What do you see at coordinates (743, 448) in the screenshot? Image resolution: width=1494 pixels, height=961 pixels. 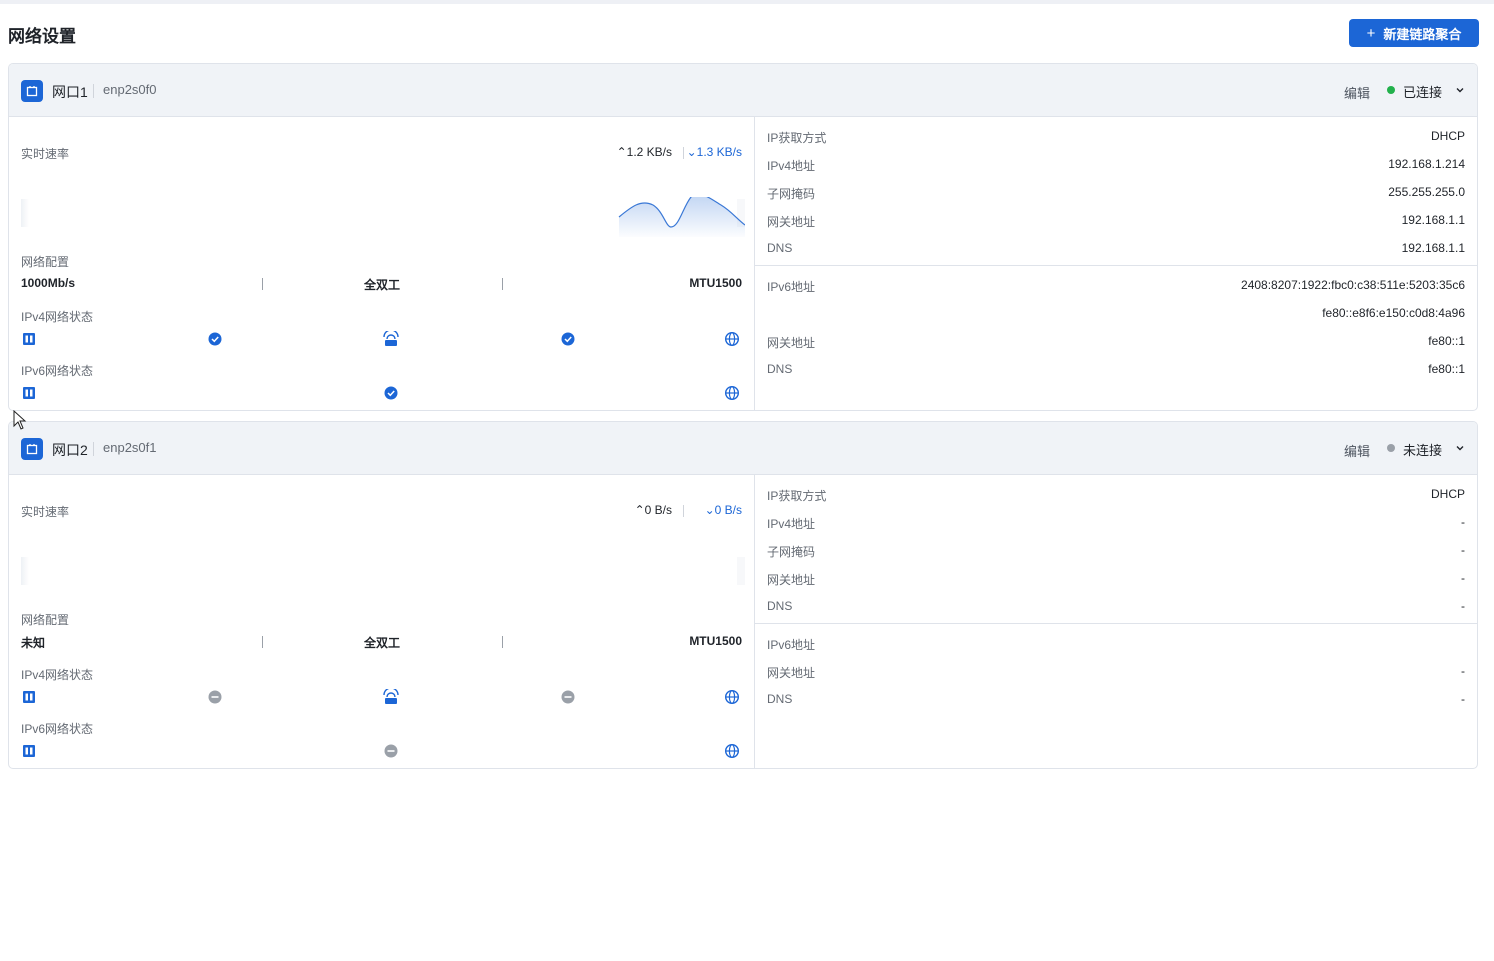 I see `port-card-header: 网口2 enp2s0f1 编辑 未连接` at bounding box center [743, 448].